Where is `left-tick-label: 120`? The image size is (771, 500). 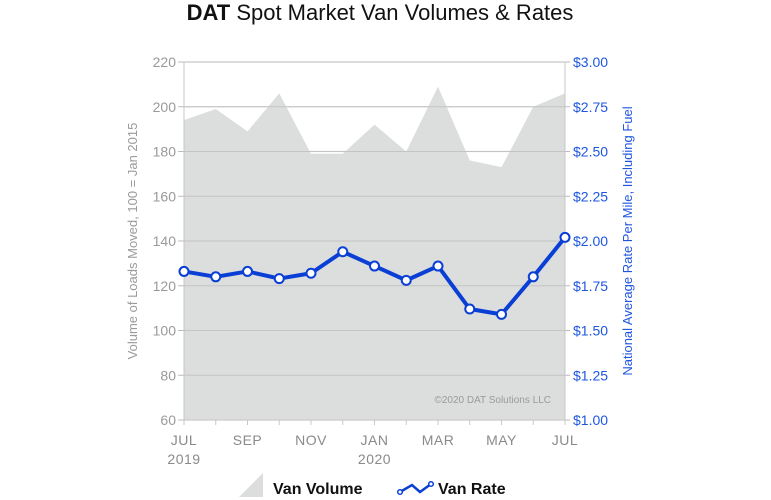
left-tick-label: 120 is located at coordinates (165, 286).